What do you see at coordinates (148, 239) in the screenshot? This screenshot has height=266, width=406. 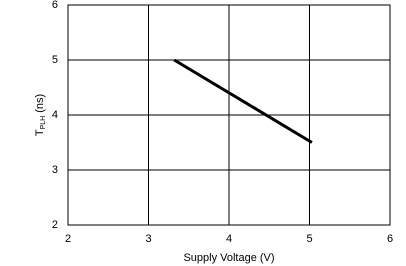 I see `x-tick-label: 3` at bounding box center [148, 239].